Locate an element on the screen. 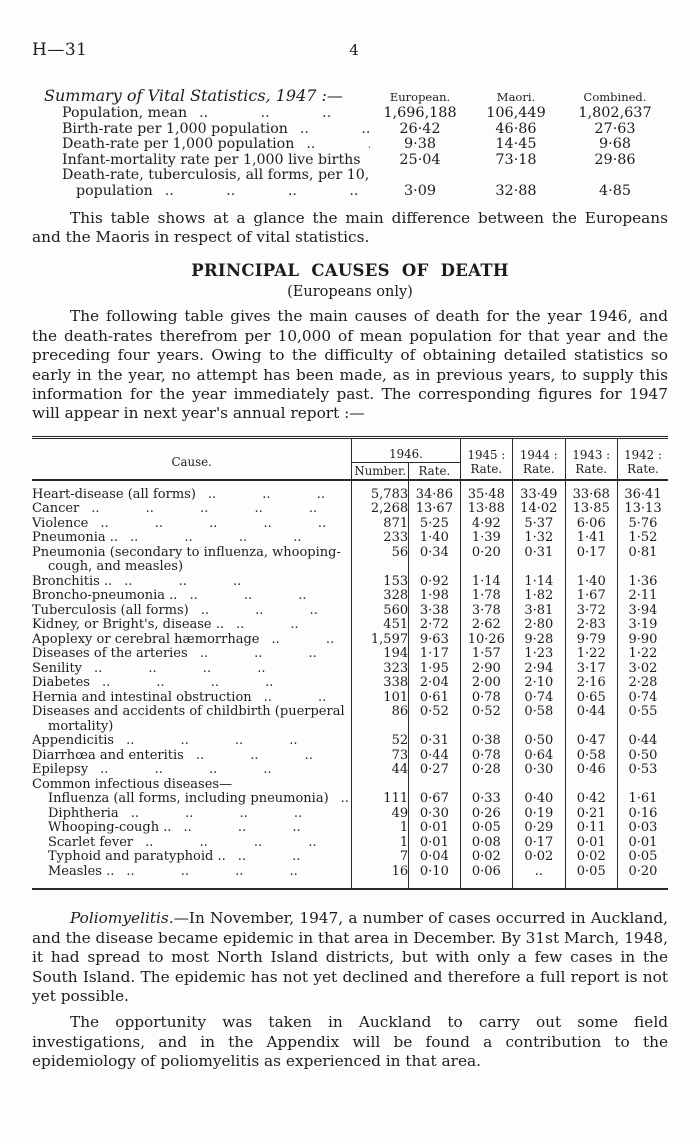 This screenshot has width=700, height=1144. number-cell: 1 is located at coordinates (380, 843).